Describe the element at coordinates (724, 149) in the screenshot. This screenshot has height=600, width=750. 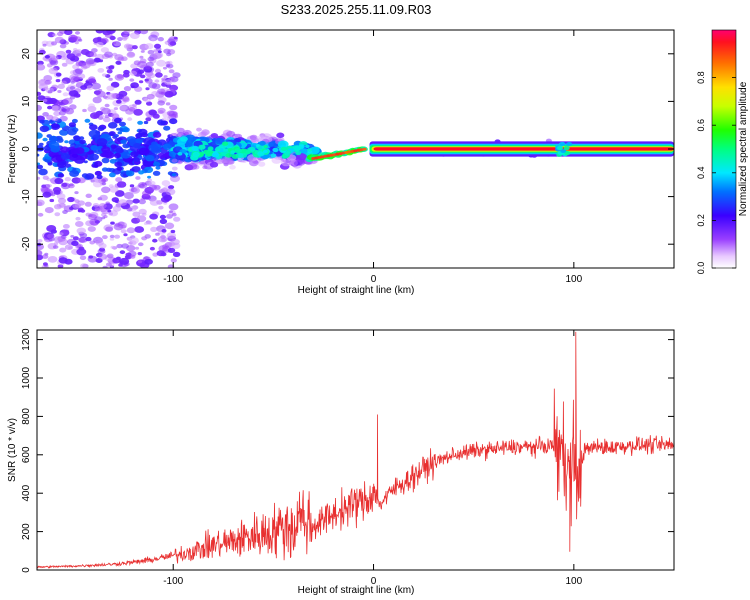
I see `colorbar-gradient` at that location.